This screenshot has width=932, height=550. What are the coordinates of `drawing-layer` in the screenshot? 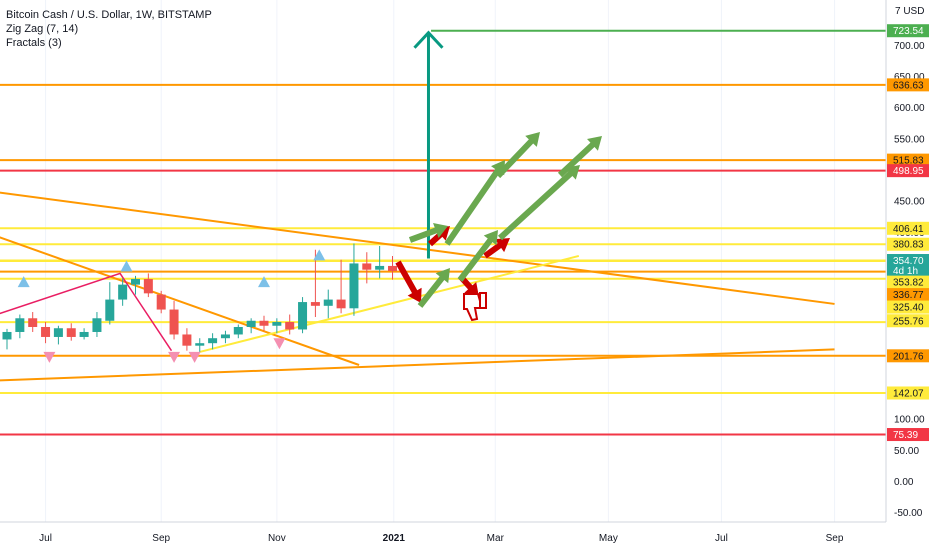 It's located at (498, 176).